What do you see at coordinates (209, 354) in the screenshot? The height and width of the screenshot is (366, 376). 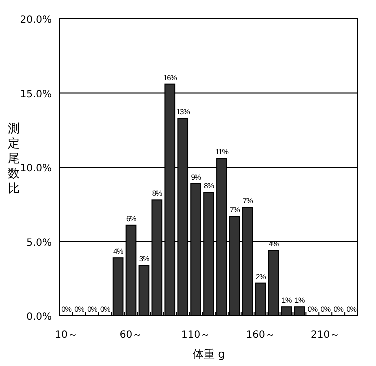 I see `x-axis-title: 体重 g` at bounding box center [209, 354].